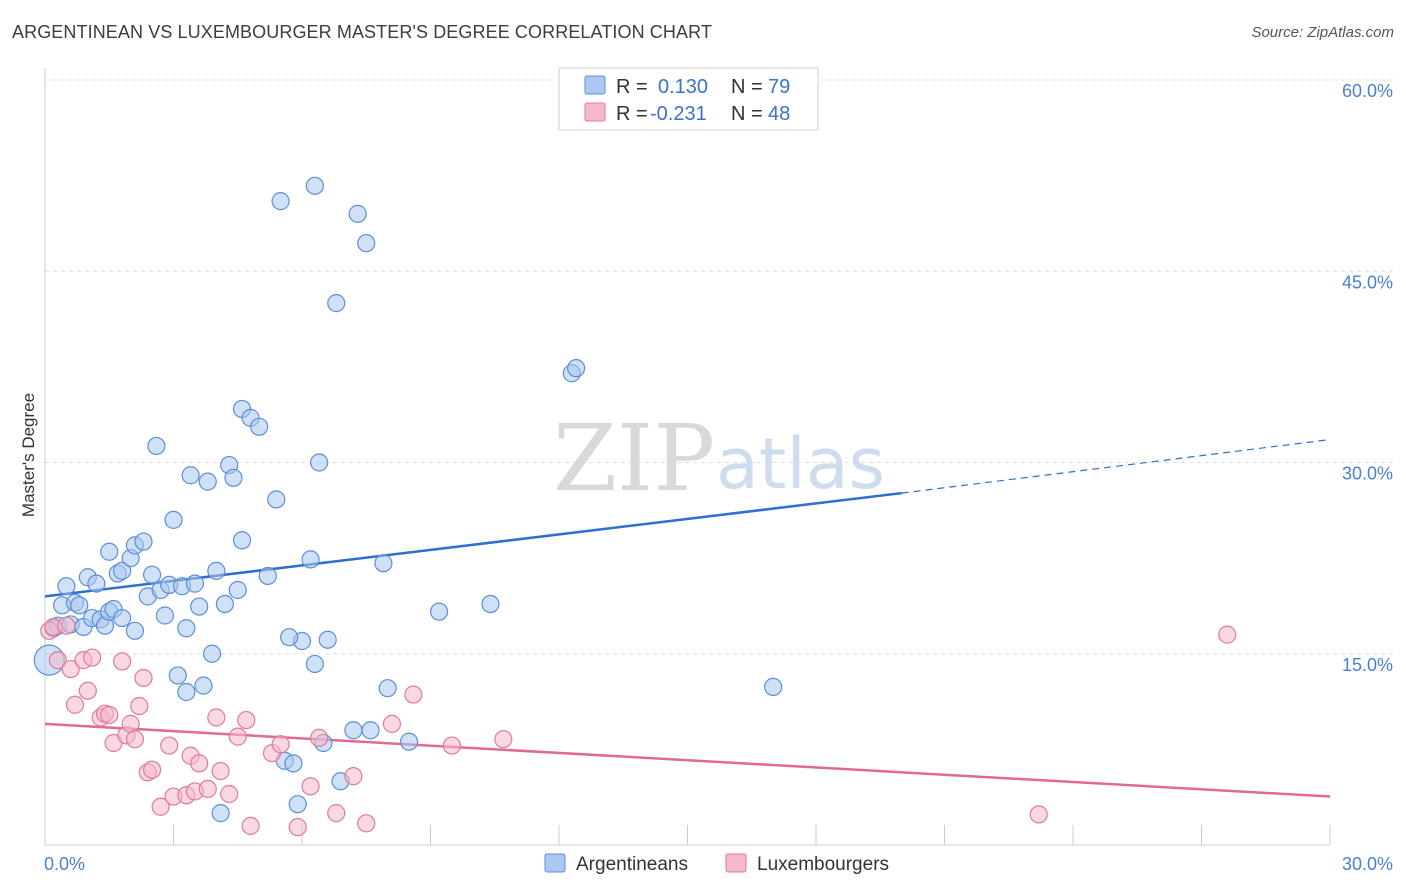  I want to click on bottom-legend: Argentineans Luxembourgers, so click(716, 864).